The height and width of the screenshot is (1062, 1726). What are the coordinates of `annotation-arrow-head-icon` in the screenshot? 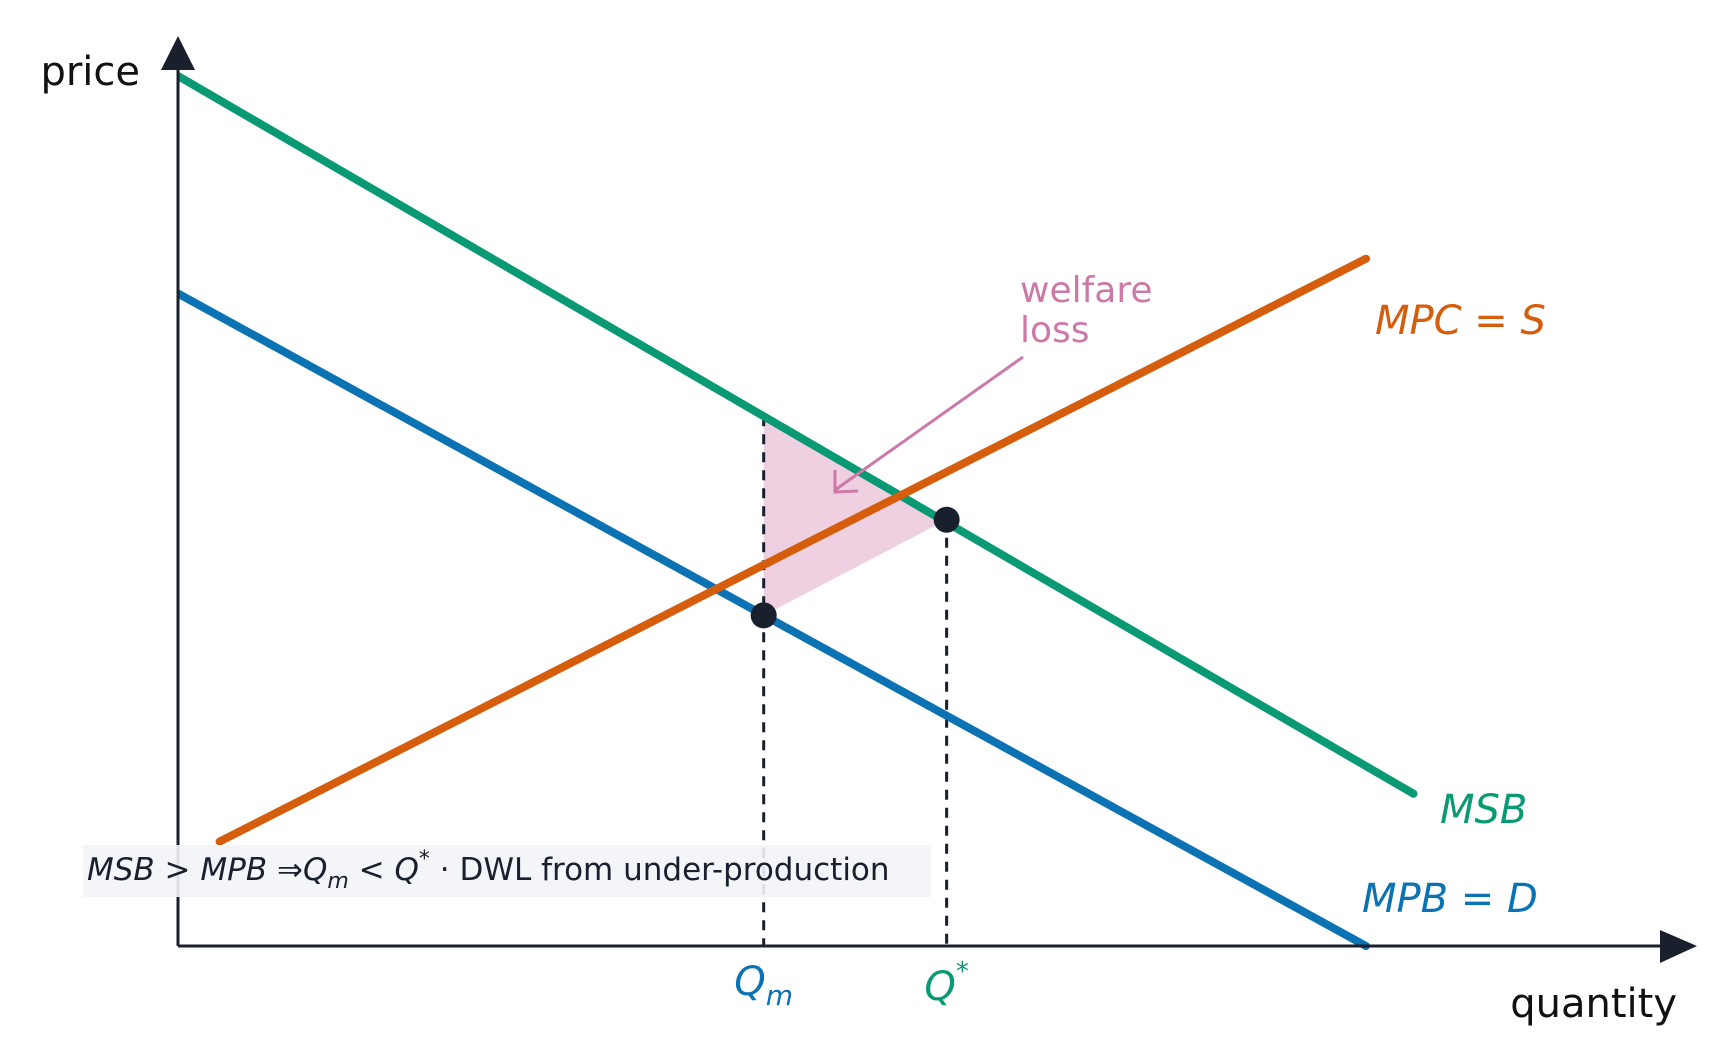 It's located at (846, 482).